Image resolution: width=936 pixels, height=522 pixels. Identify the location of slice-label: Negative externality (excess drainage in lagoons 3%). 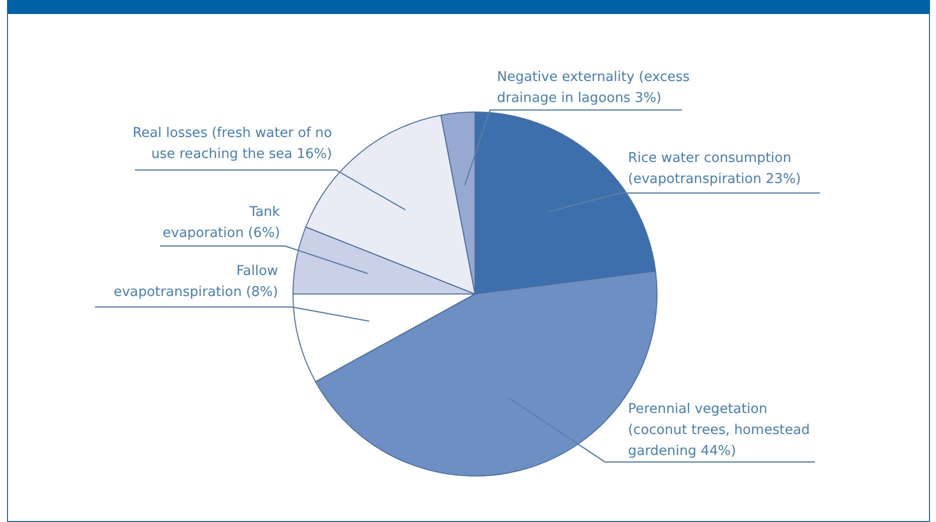
(593, 87).